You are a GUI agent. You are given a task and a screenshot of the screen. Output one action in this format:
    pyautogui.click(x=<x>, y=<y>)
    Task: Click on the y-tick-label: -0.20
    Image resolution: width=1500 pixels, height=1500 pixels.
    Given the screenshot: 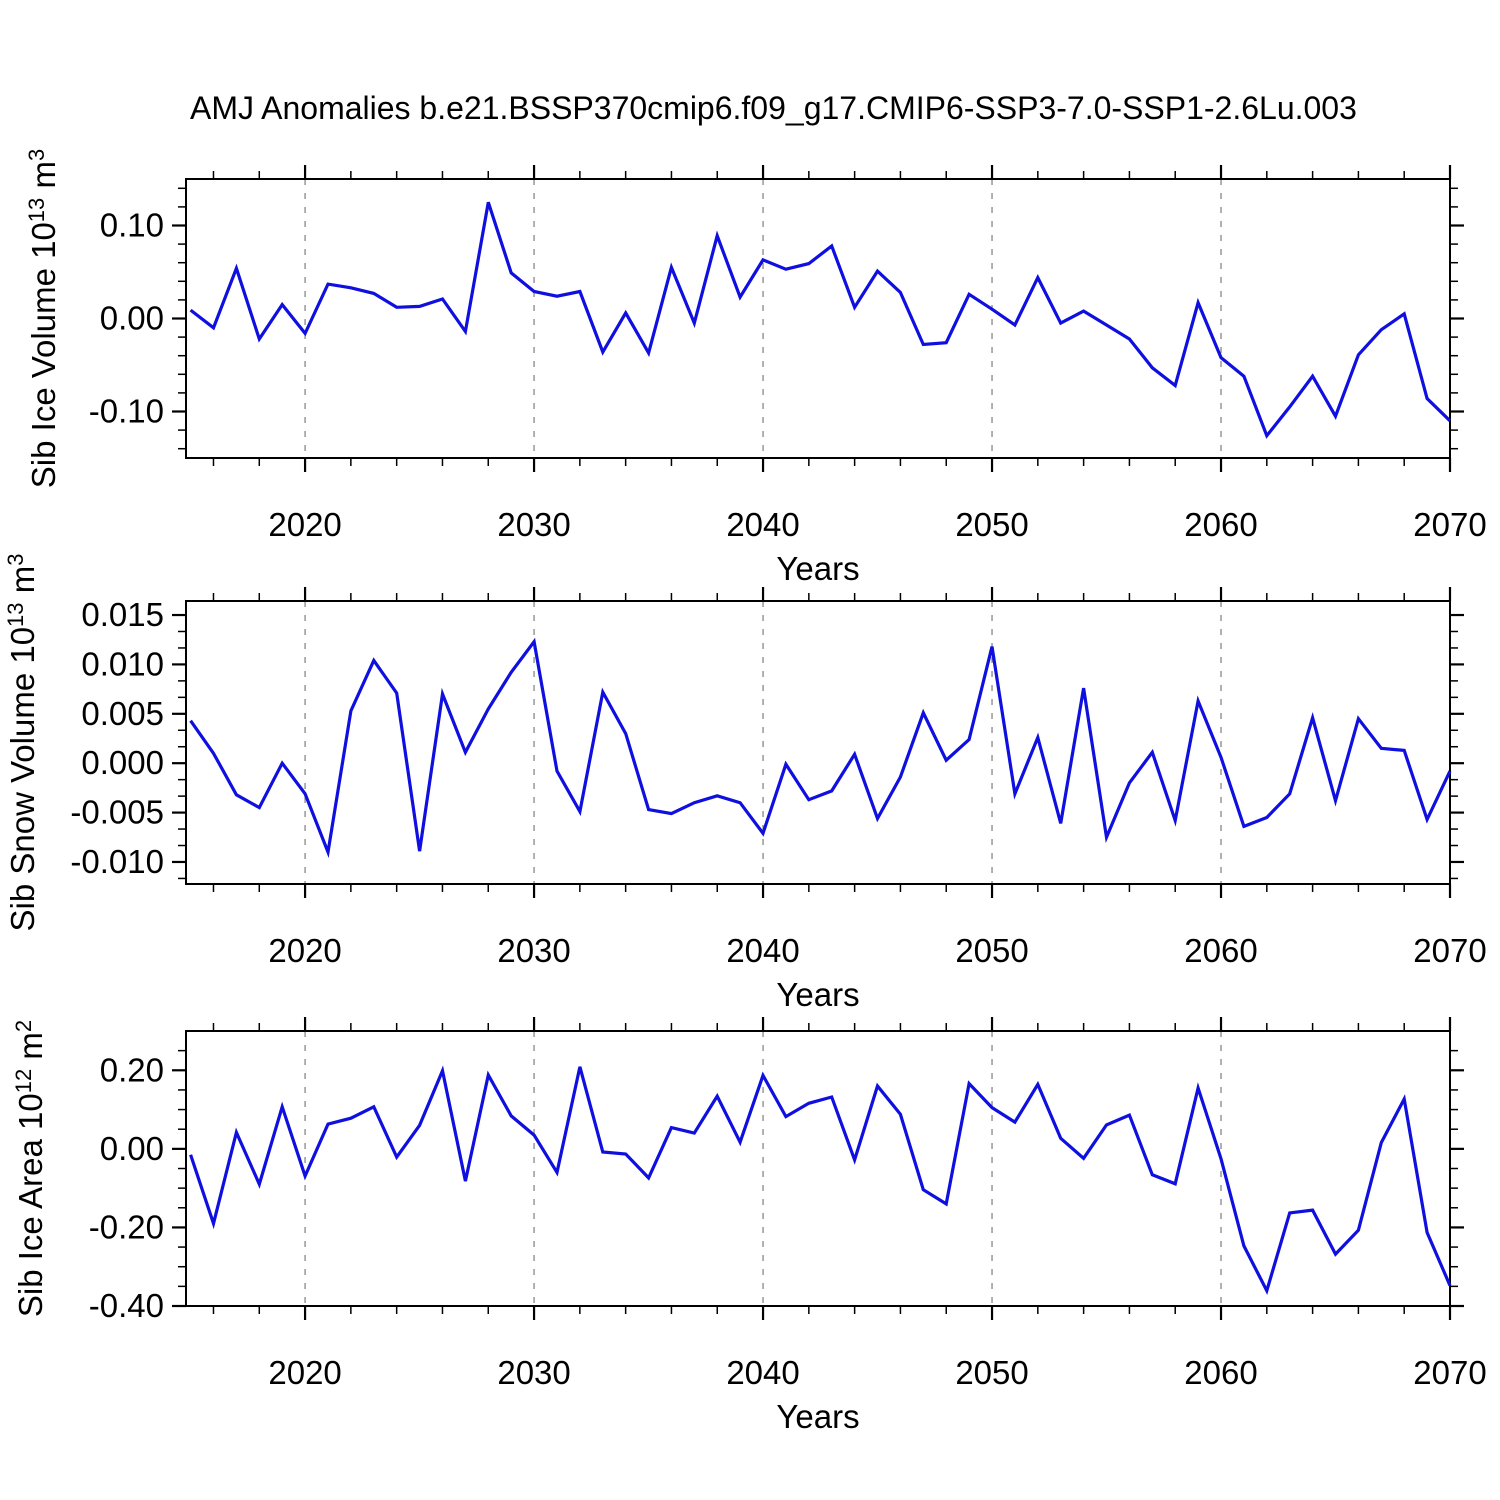 What is the action you would take?
    pyautogui.click(x=126, y=1226)
    